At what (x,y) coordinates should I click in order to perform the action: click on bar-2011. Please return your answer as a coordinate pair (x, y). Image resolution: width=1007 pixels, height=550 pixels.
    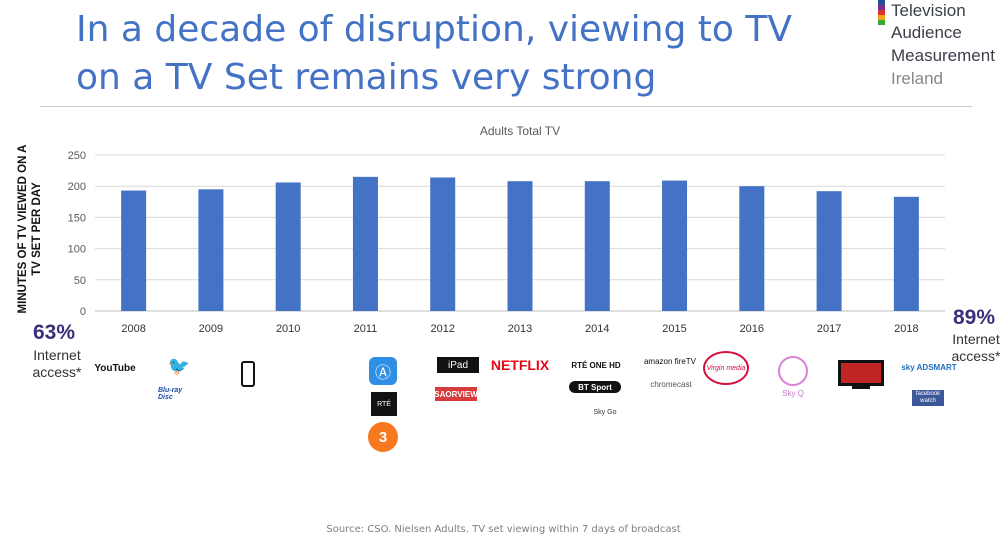
    Looking at the image, I should click on (365, 243).